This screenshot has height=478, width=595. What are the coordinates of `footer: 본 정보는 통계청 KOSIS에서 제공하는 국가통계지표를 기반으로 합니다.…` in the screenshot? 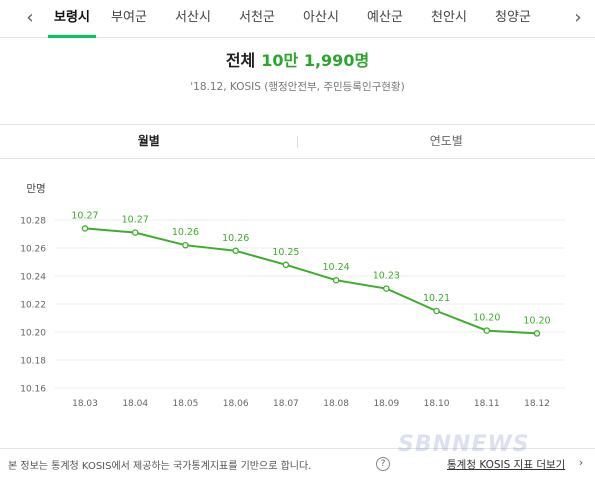 It's located at (297, 463).